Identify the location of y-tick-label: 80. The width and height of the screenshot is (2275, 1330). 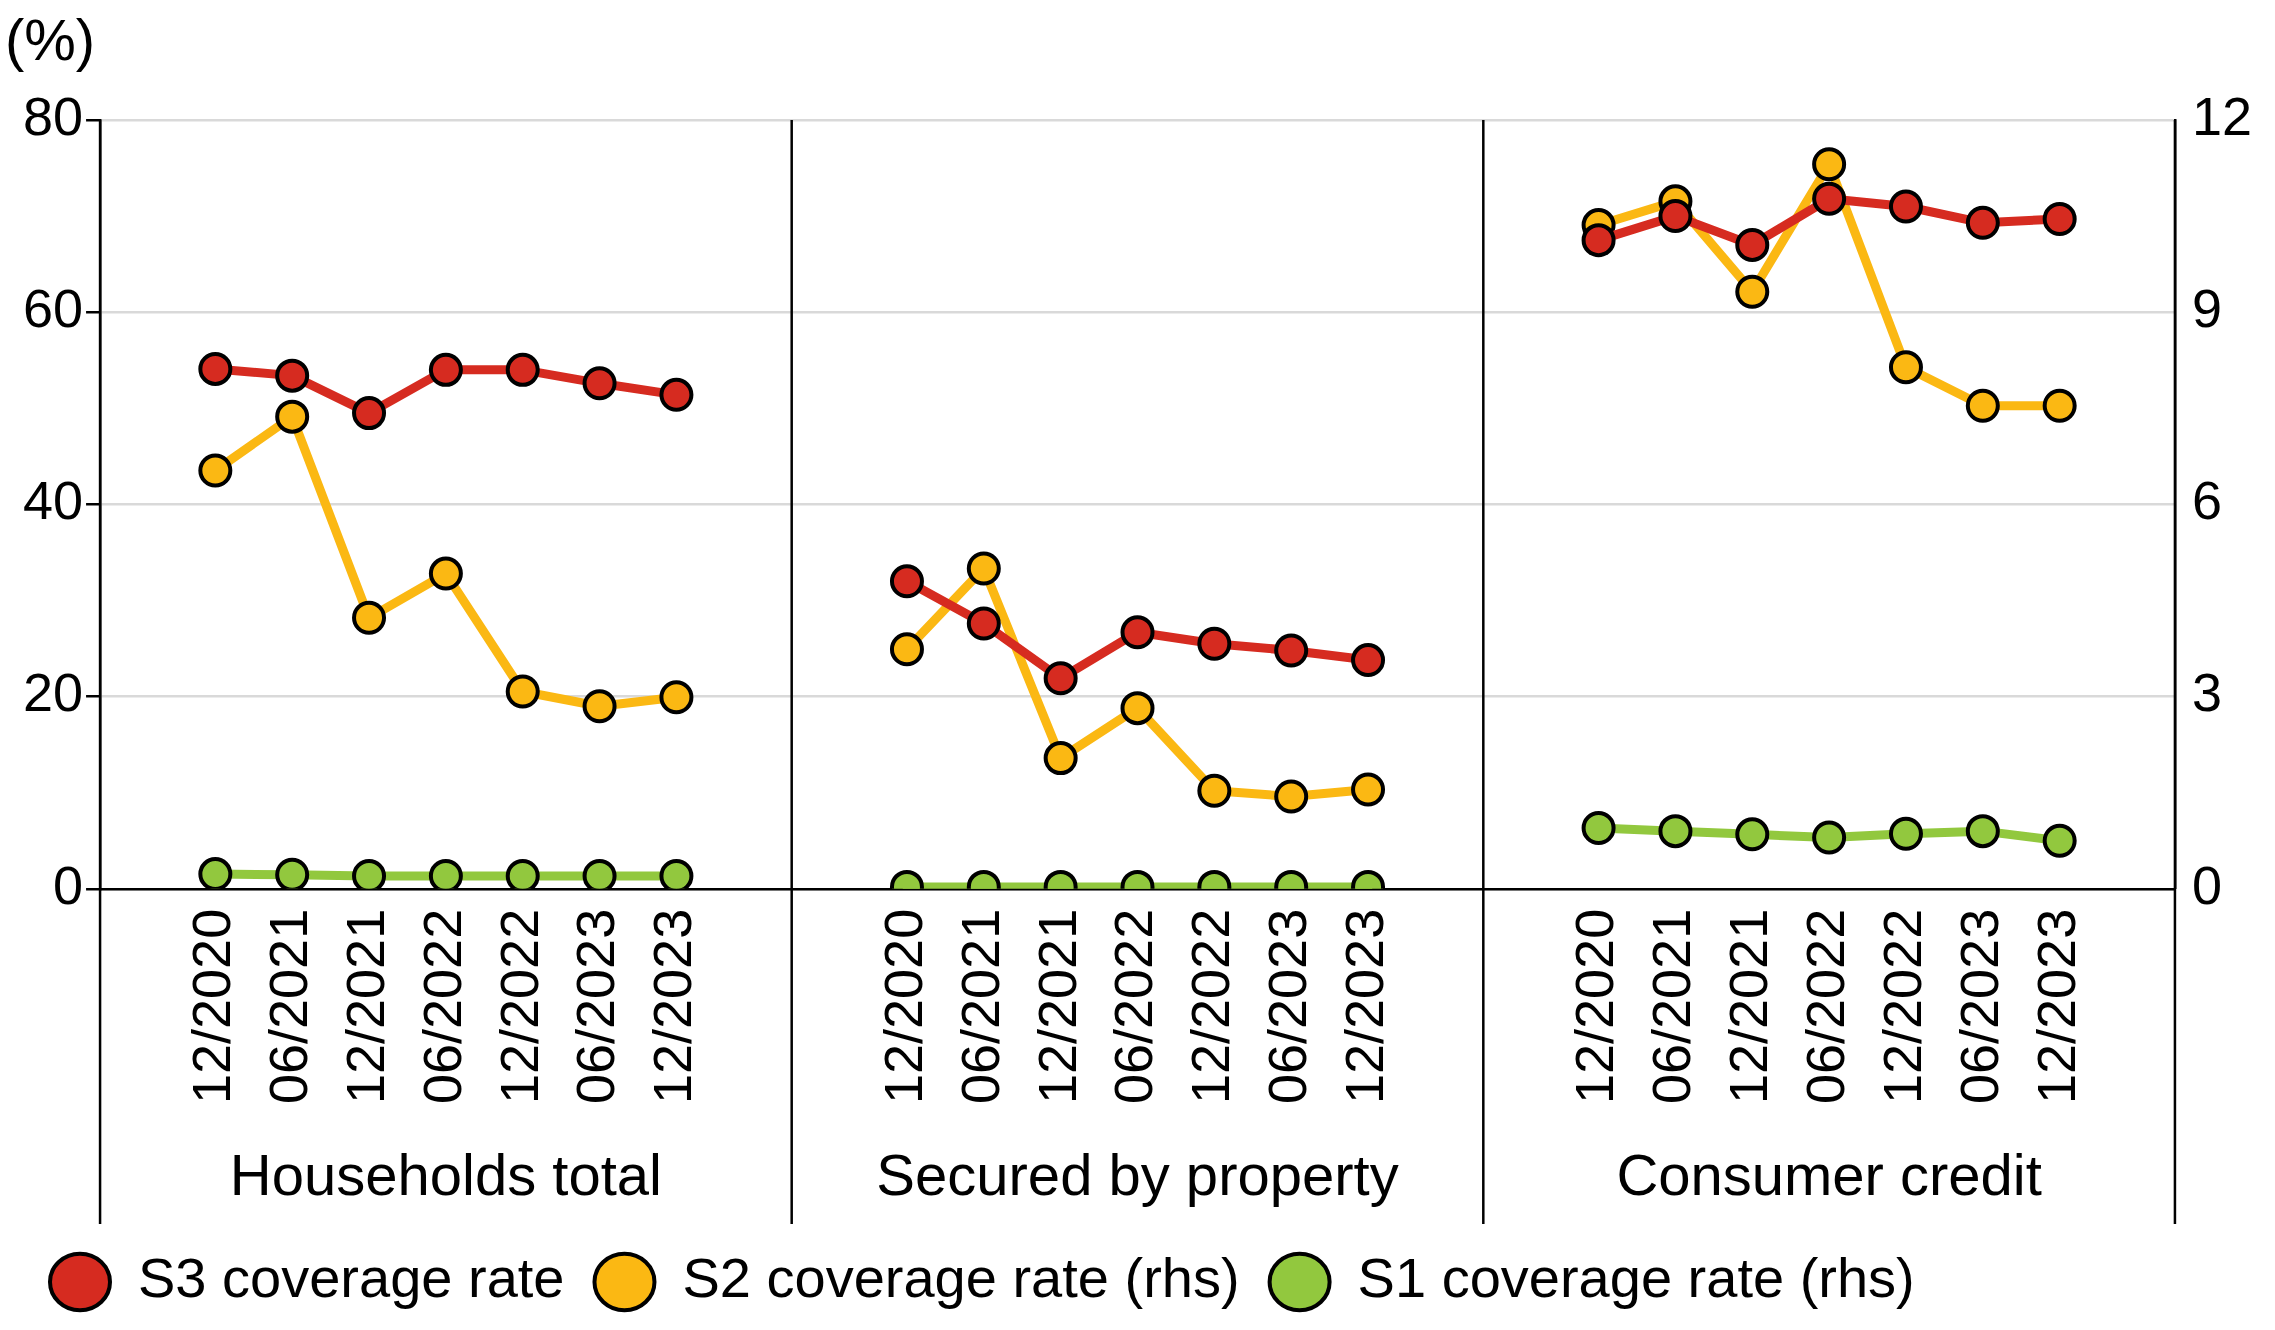
(53, 115).